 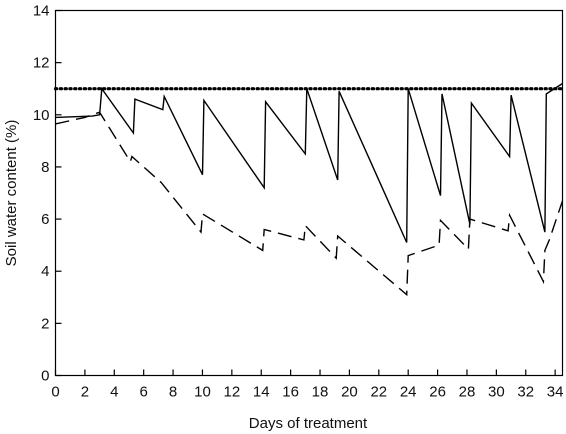 I want to click on x-tick-label: 18, so click(x=320, y=392).